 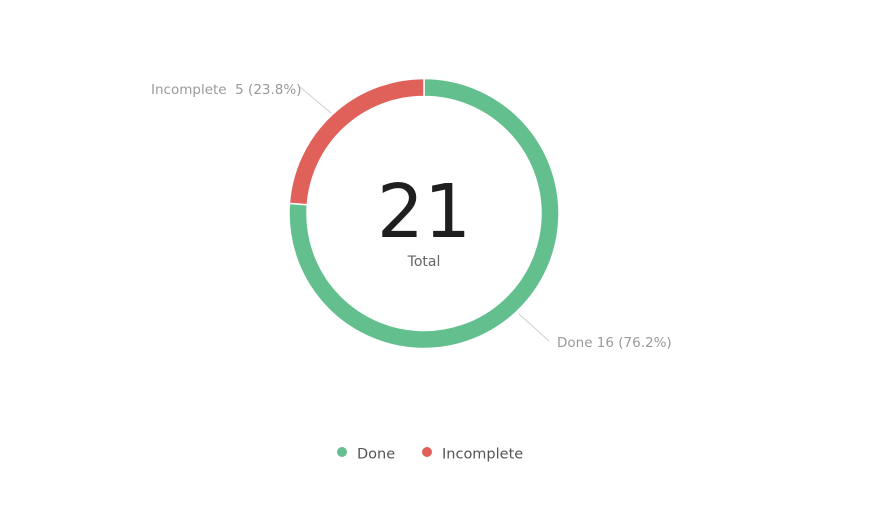 I want to click on total-label: Total, so click(x=424, y=262).